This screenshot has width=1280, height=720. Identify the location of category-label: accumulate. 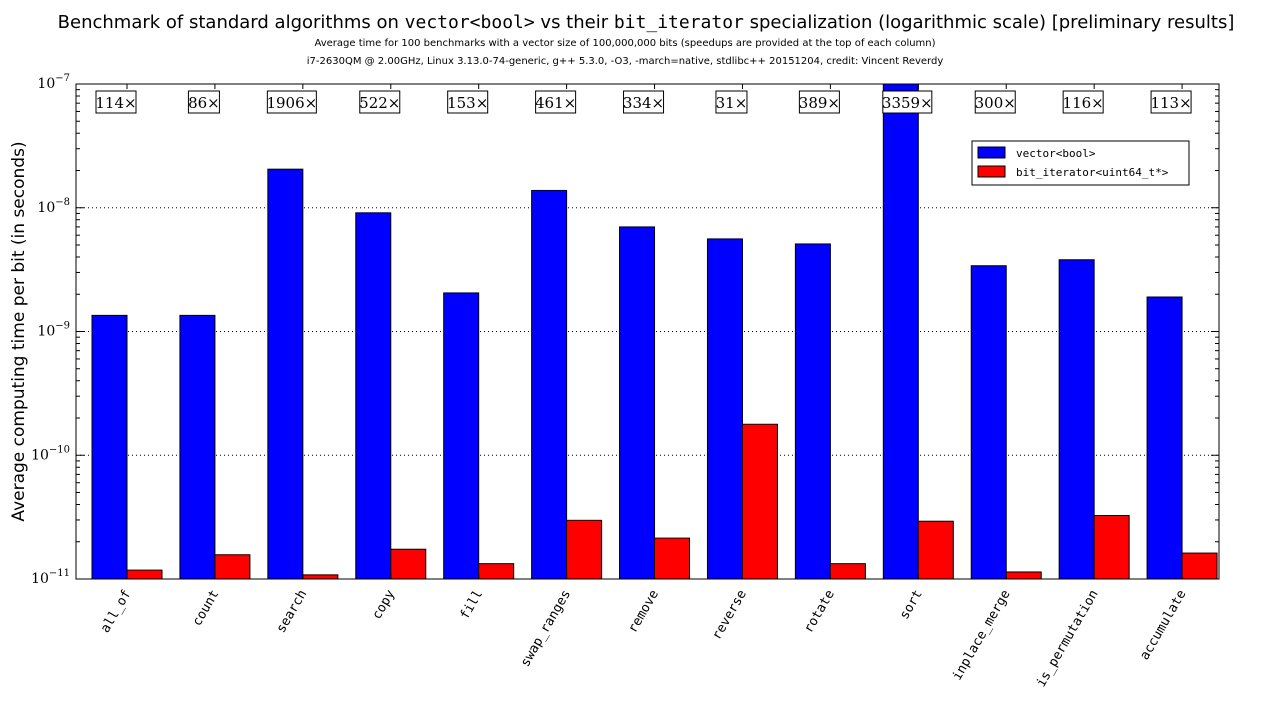
(1163, 624).